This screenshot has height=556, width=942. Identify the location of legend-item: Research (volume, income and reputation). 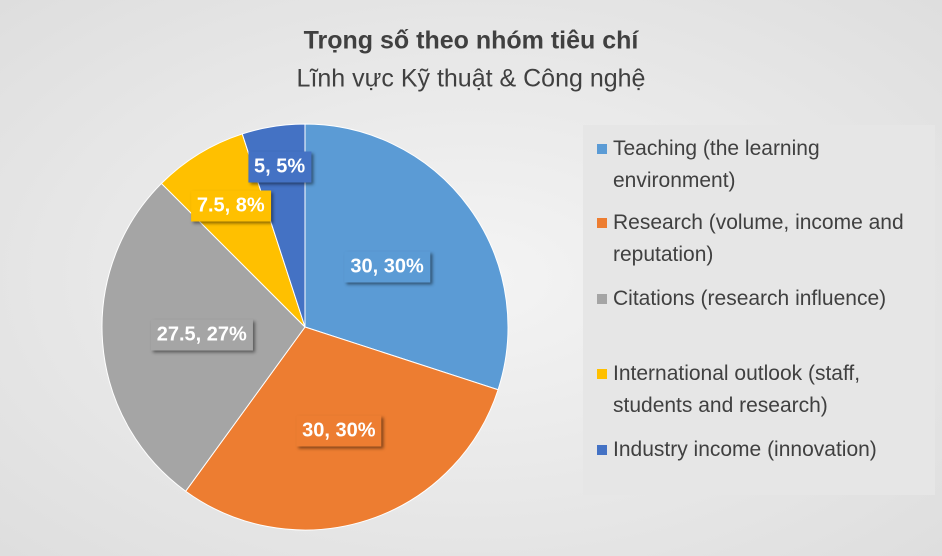
(764, 239).